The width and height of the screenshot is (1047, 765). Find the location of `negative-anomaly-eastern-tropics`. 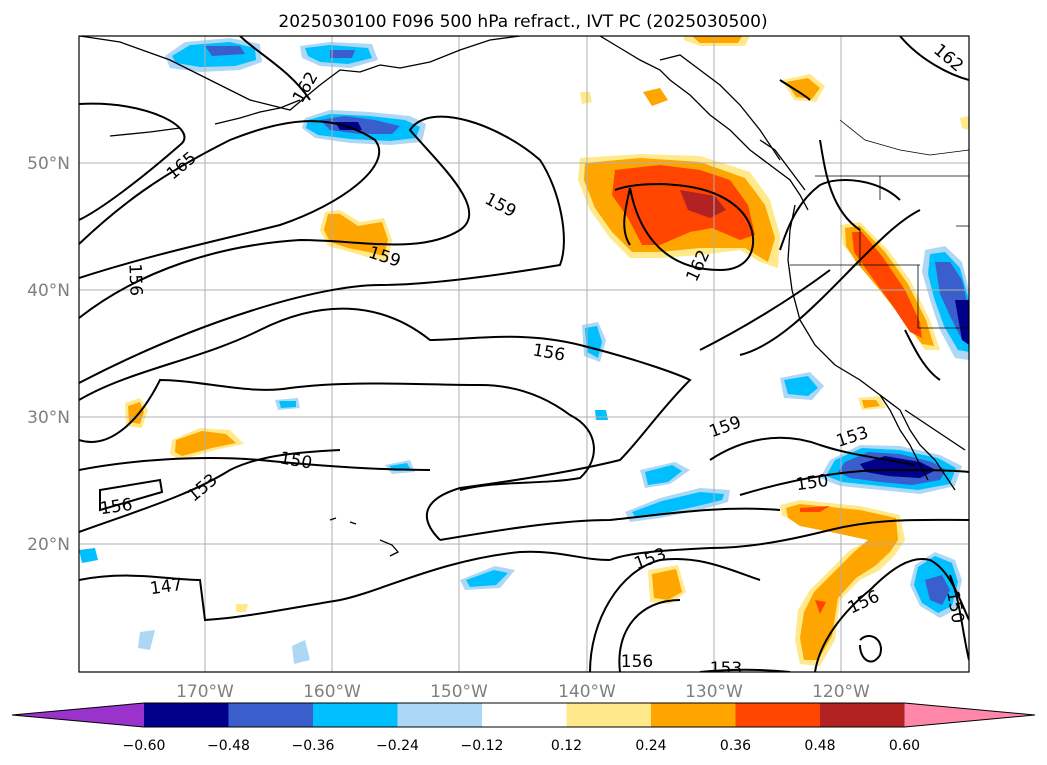

negative-anomaly-eastern-tropics is located at coordinates (936, 585).